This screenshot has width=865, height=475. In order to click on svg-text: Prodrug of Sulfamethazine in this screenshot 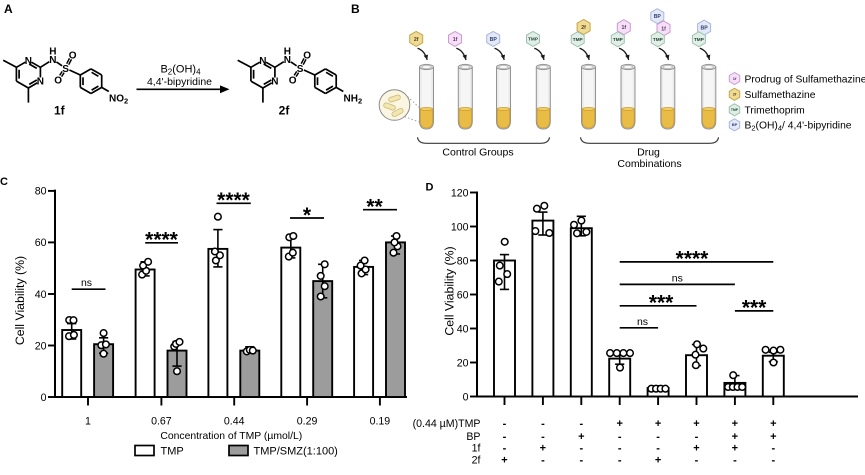, I will do `click(805, 79)`.